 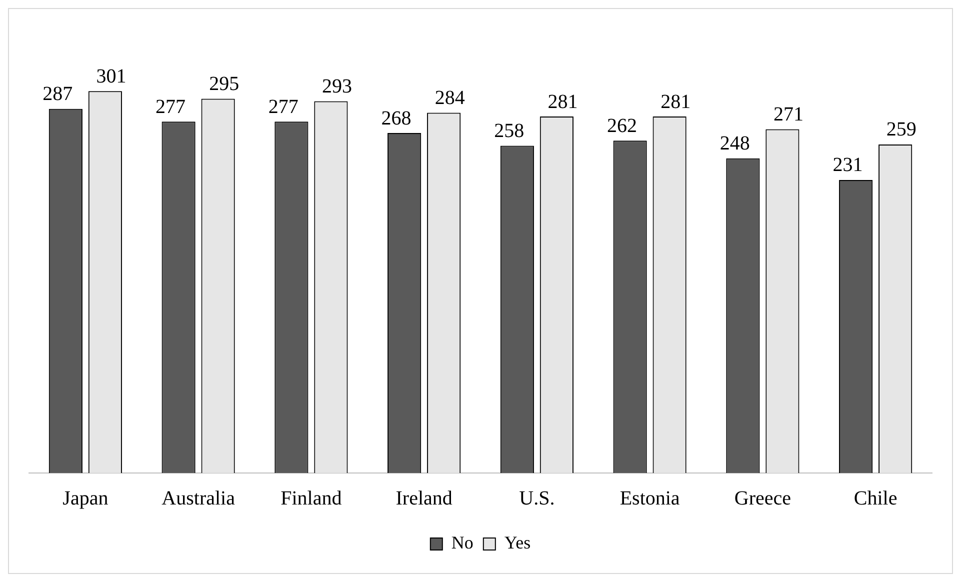 What do you see at coordinates (396, 118) in the screenshot?
I see `data-label: 268` at bounding box center [396, 118].